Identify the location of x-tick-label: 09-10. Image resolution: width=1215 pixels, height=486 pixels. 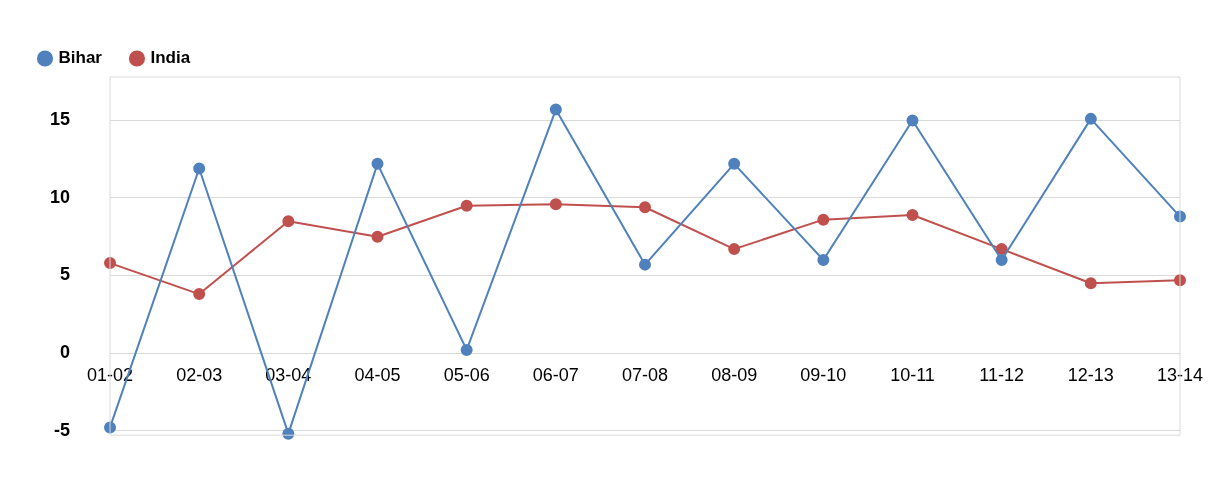
(823, 374).